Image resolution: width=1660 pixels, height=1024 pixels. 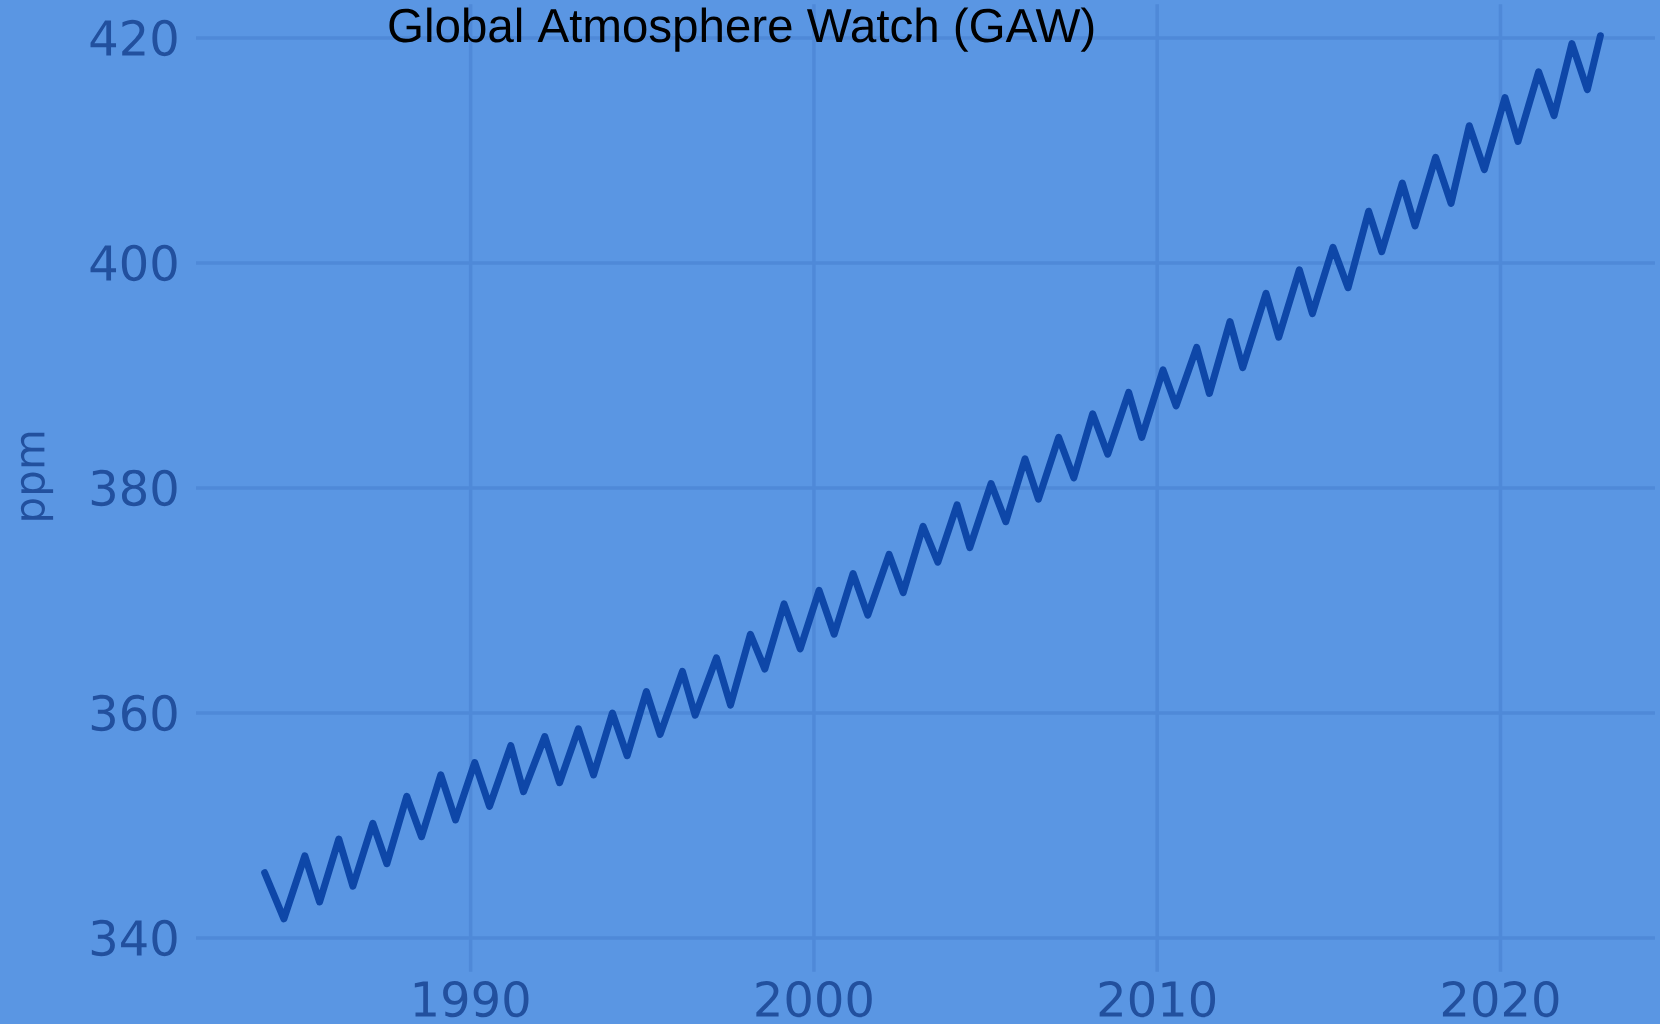 I want to click on chart-title: Global Atmosphere Watch (GAW), so click(x=741, y=29).